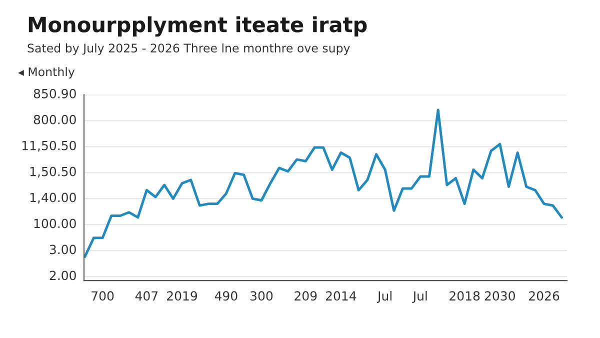 This screenshot has height=338, width=600. Describe the element at coordinates (49, 146) in the screenshot. I see `text: 11,50.50` at that location.